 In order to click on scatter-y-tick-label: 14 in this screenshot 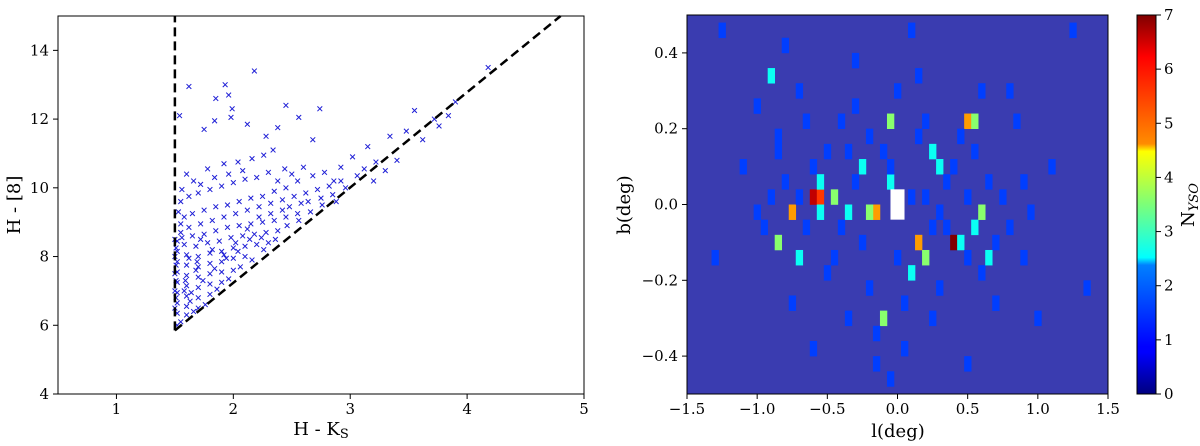, I will do `click(39, 50)`.